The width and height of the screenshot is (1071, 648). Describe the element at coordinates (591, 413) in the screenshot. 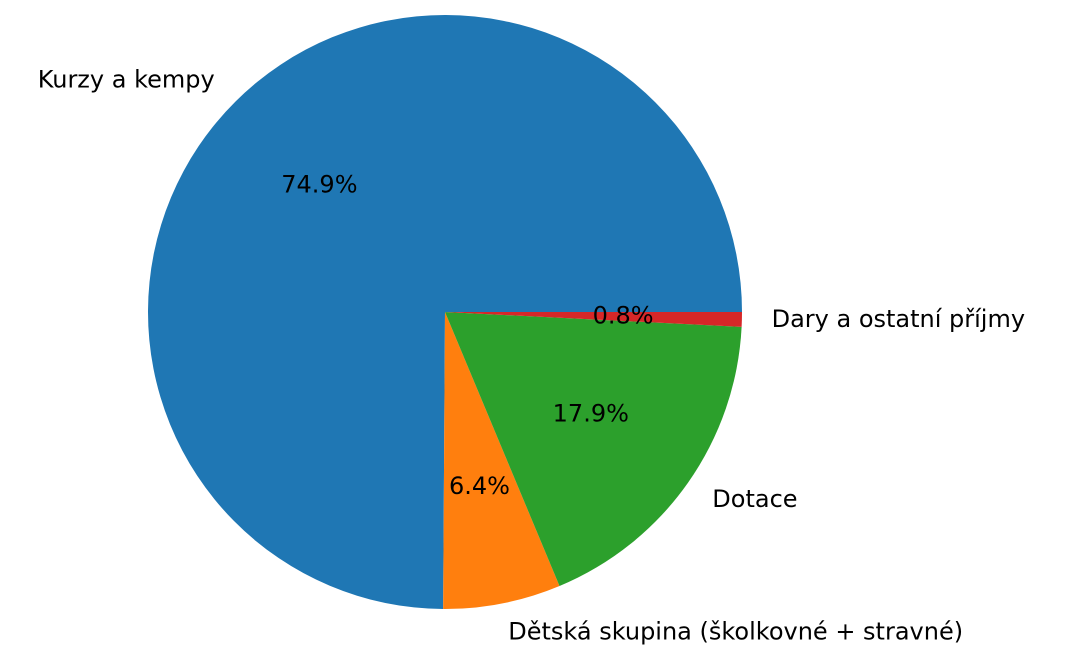

I see `value-label: 17.9%` at that location.